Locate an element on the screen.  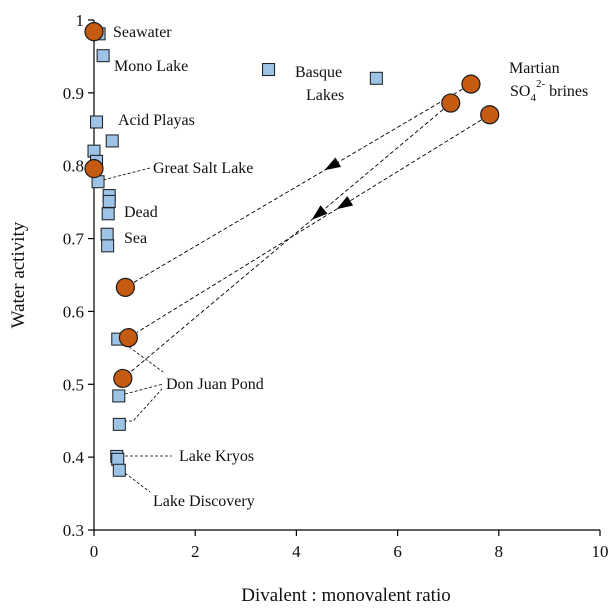
label-basque: Basque is located at coordinates (318, 72).